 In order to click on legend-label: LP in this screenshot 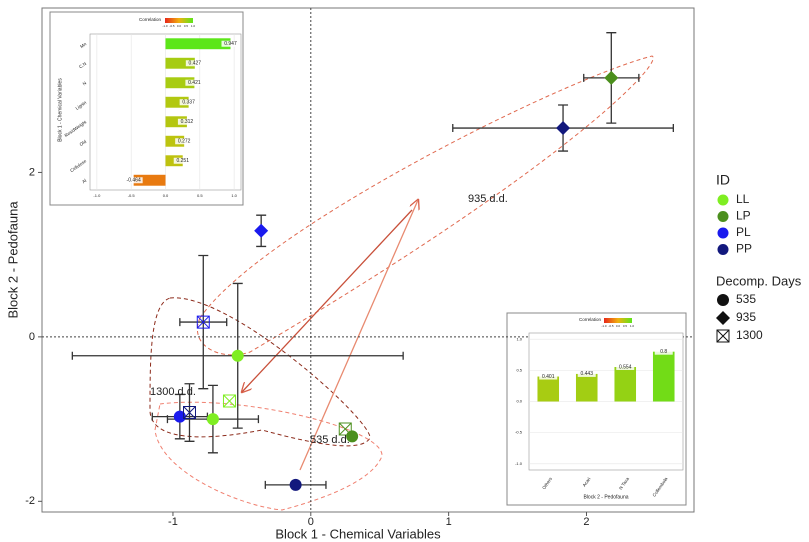, I will do `click(743, 216)`.